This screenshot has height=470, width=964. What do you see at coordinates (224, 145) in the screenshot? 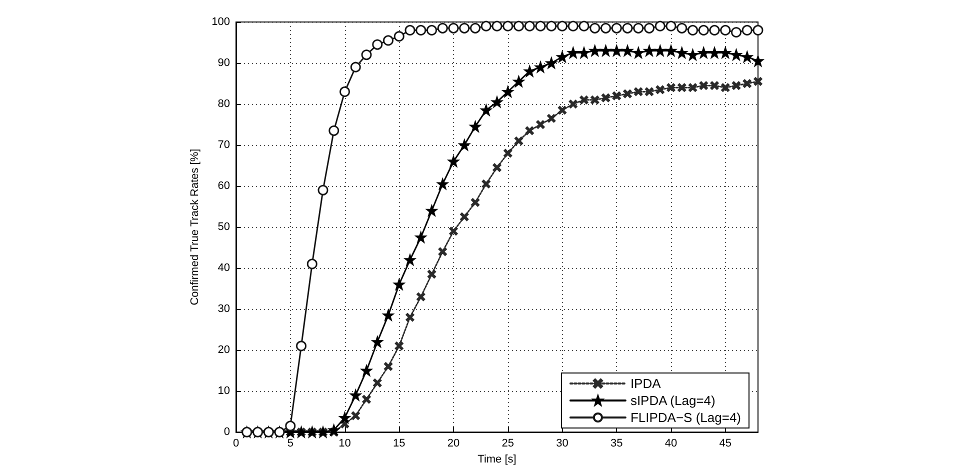
I see `y-tick-label: 70` at bounding box center [224, 145].